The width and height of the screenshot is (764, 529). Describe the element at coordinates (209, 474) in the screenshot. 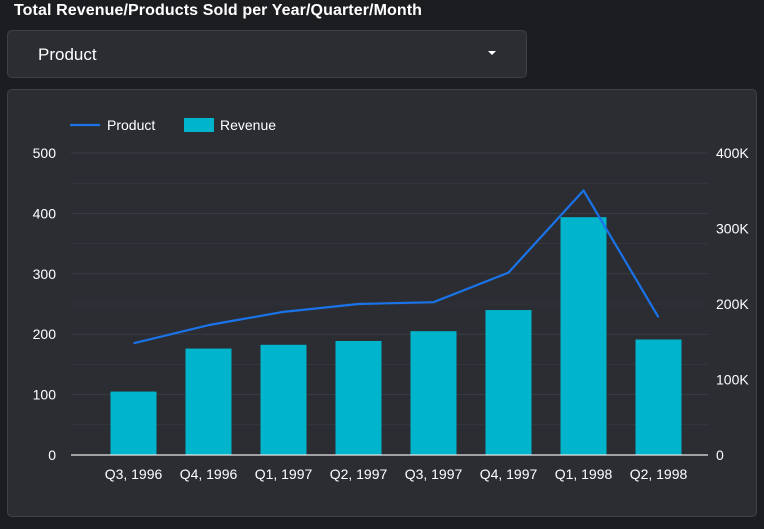

I see `x-axis-tick-label: Q4, 1996` at that location.